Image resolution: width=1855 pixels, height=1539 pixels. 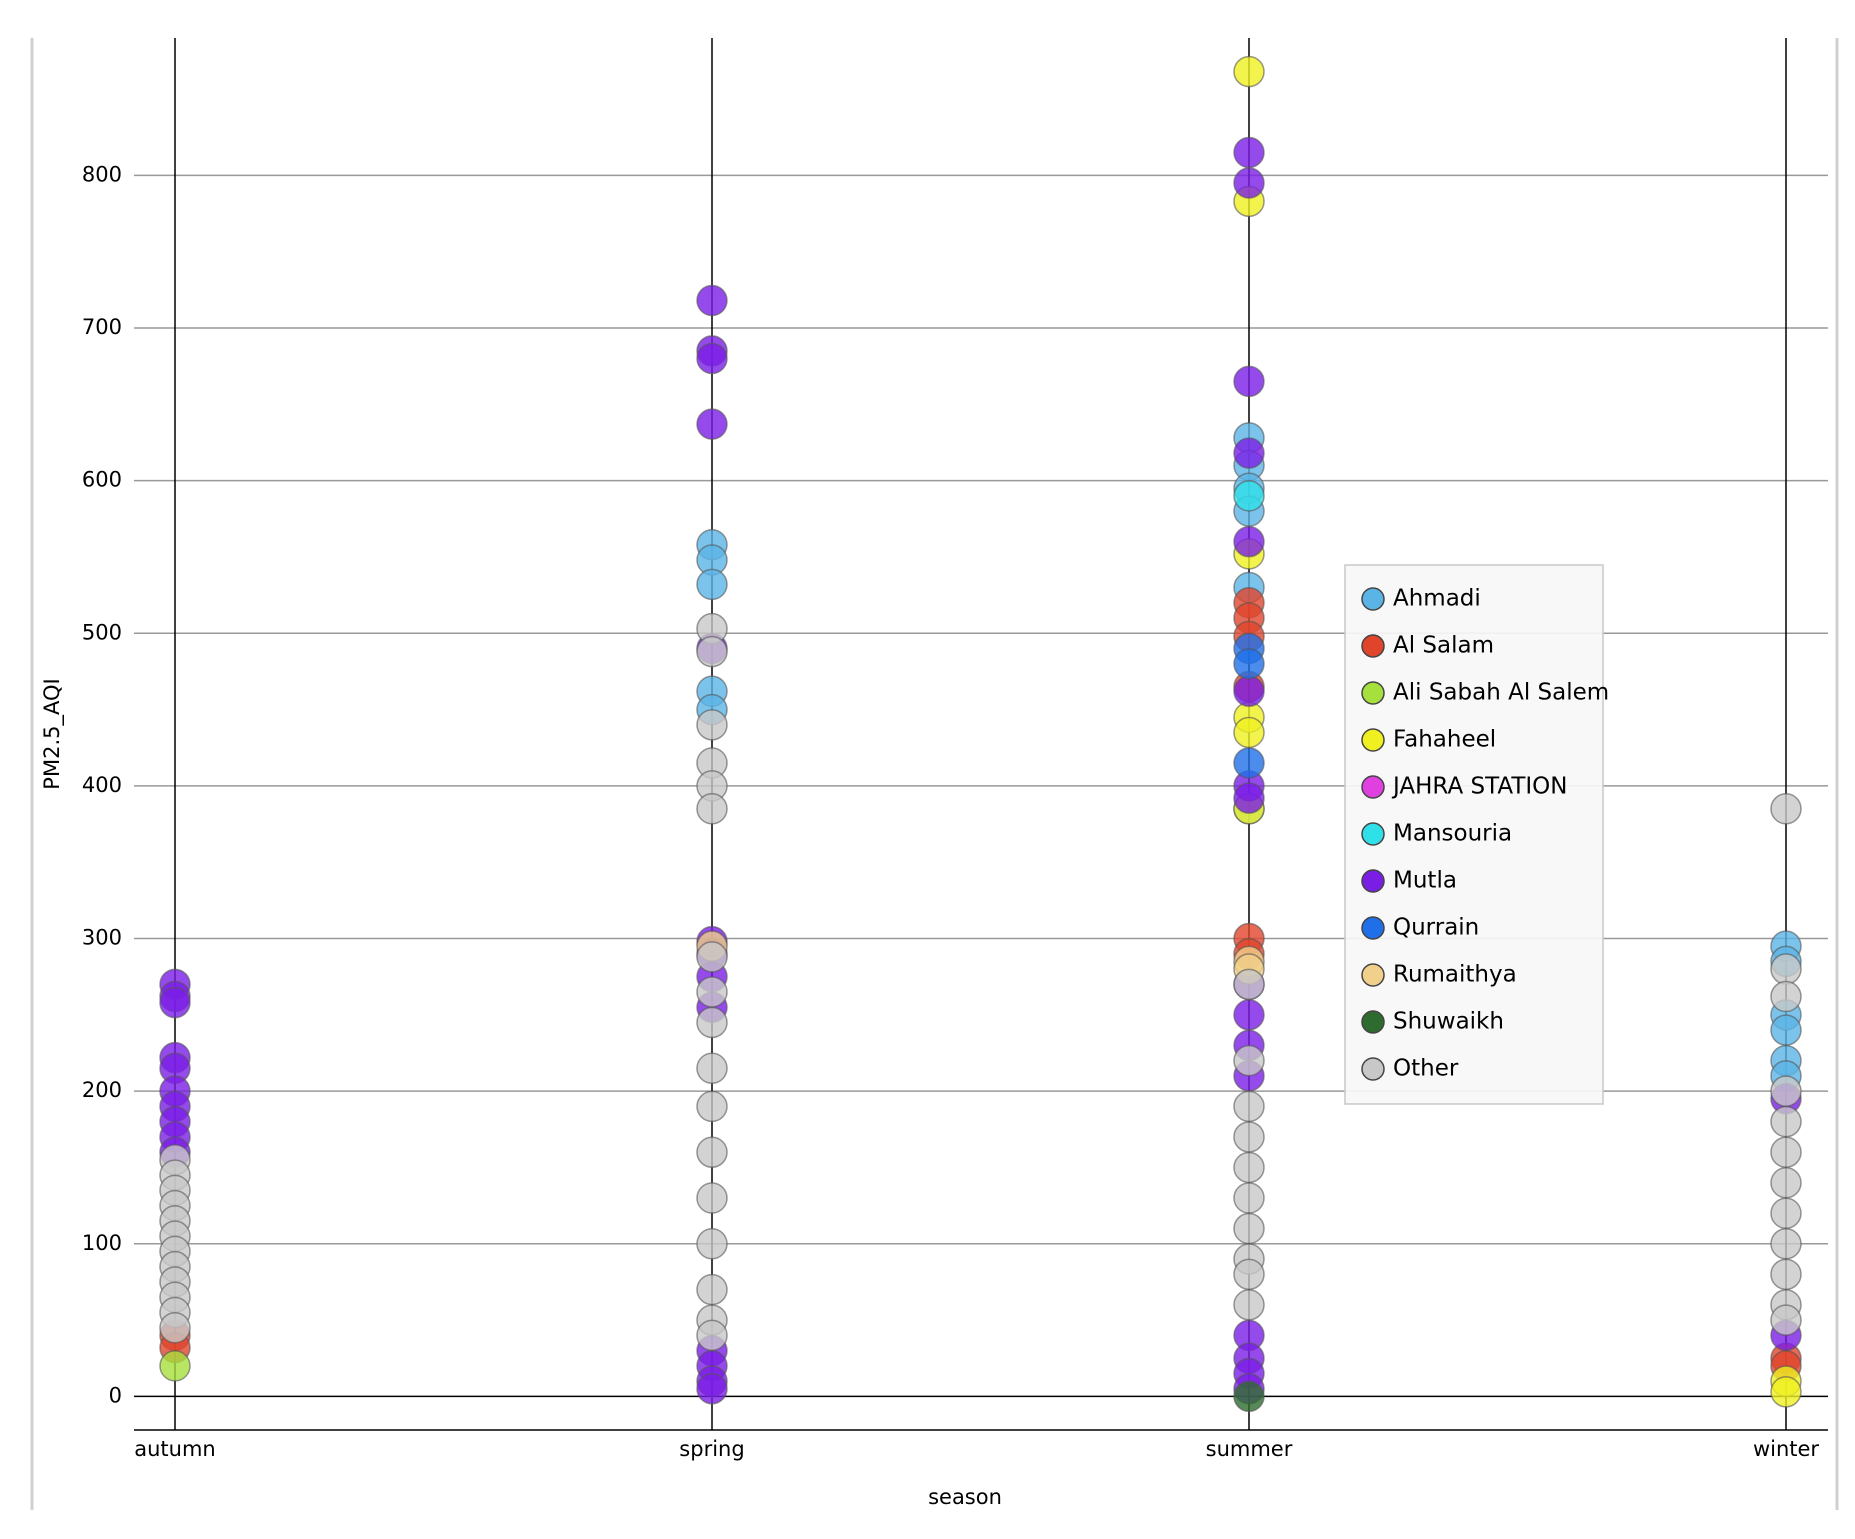 I want to click on legend-label: Other, so click(x=1426, y=1069).